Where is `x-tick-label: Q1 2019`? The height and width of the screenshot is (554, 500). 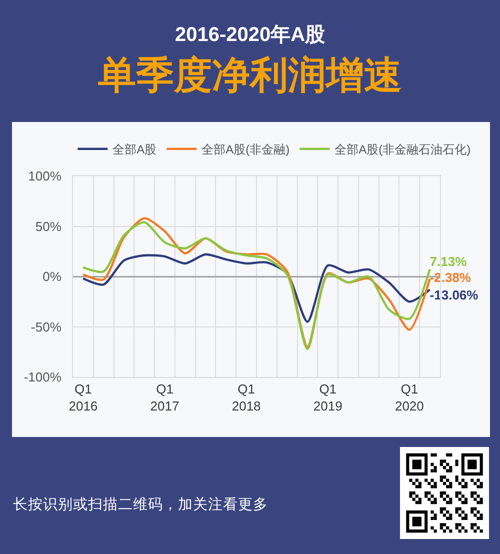
x-tick-label: Q1 2019 is located at coordinates (327, 398).